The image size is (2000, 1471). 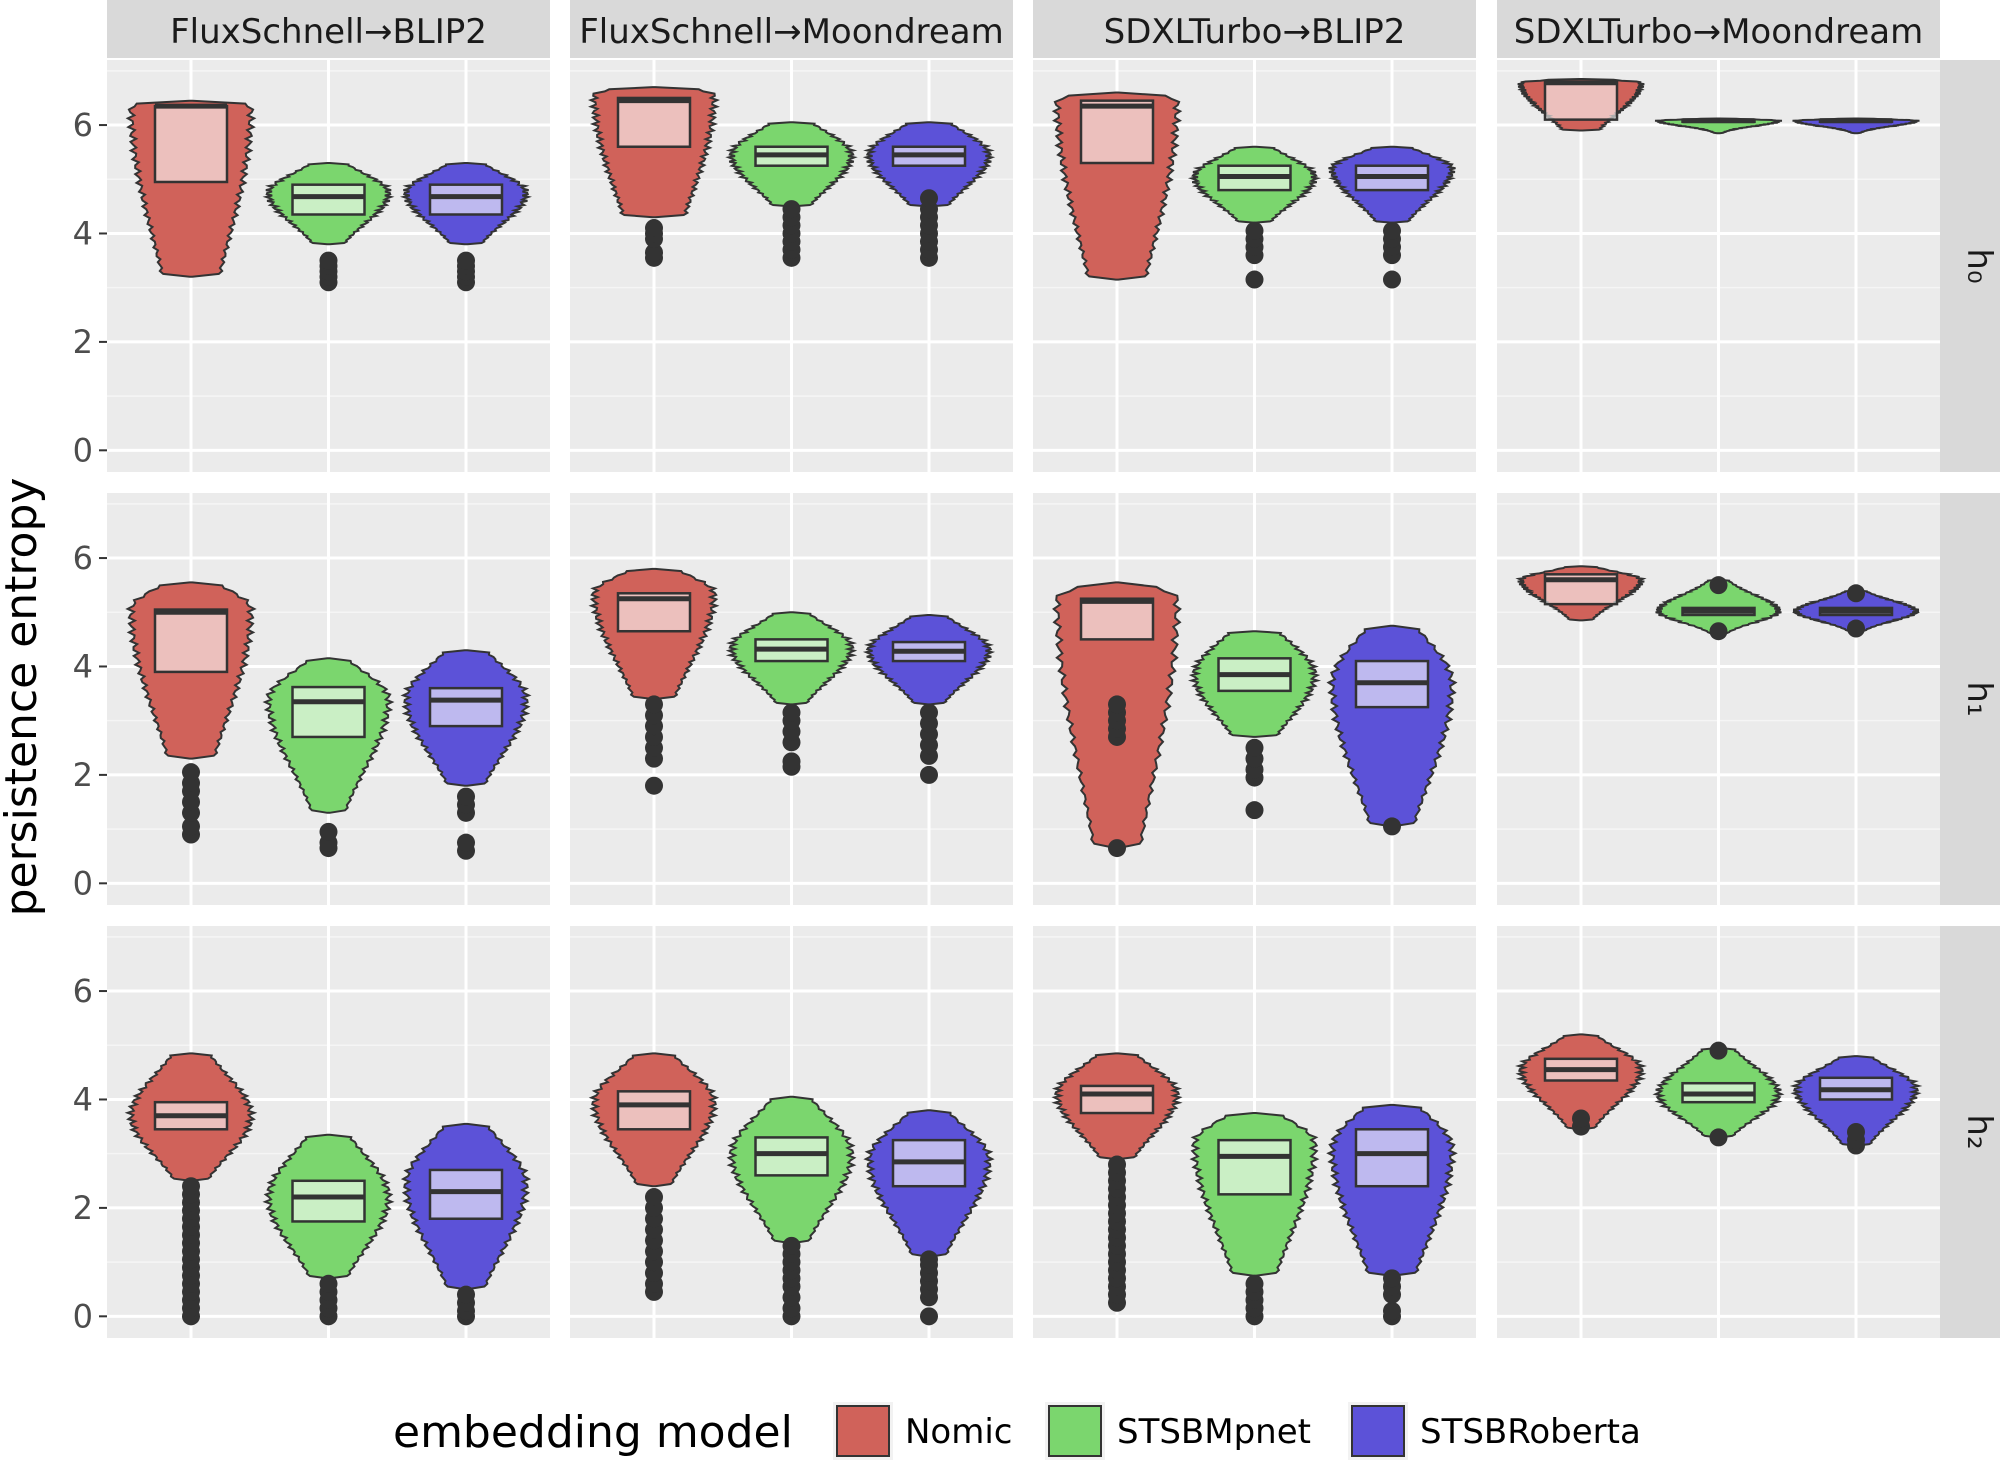 I want to click on row-strip-label: h₀, so click(x=1979, y=265).